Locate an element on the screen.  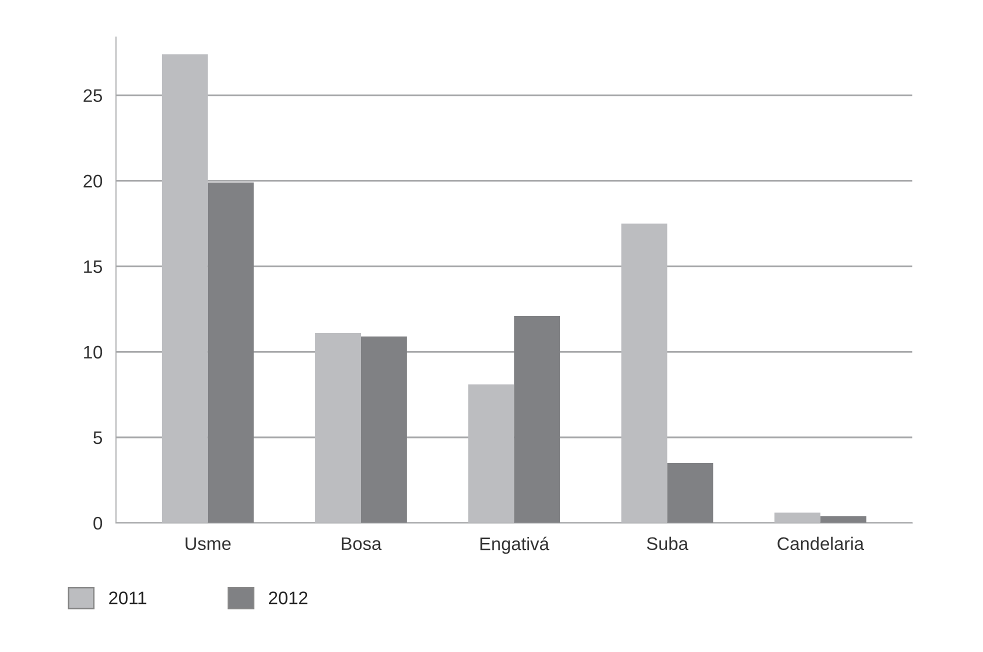
y-tick-label: 25 is located at coordinates (93, 95).